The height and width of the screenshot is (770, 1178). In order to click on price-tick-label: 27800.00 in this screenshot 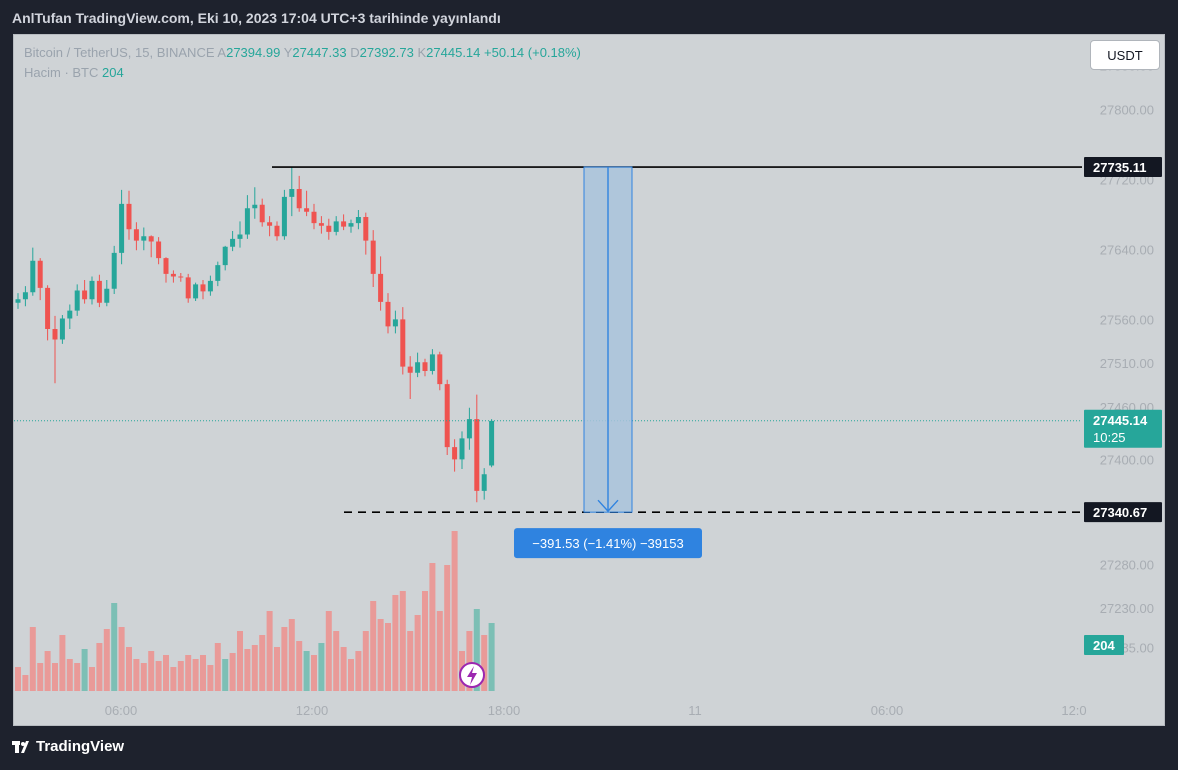, I will do `click(1127, 109)`.